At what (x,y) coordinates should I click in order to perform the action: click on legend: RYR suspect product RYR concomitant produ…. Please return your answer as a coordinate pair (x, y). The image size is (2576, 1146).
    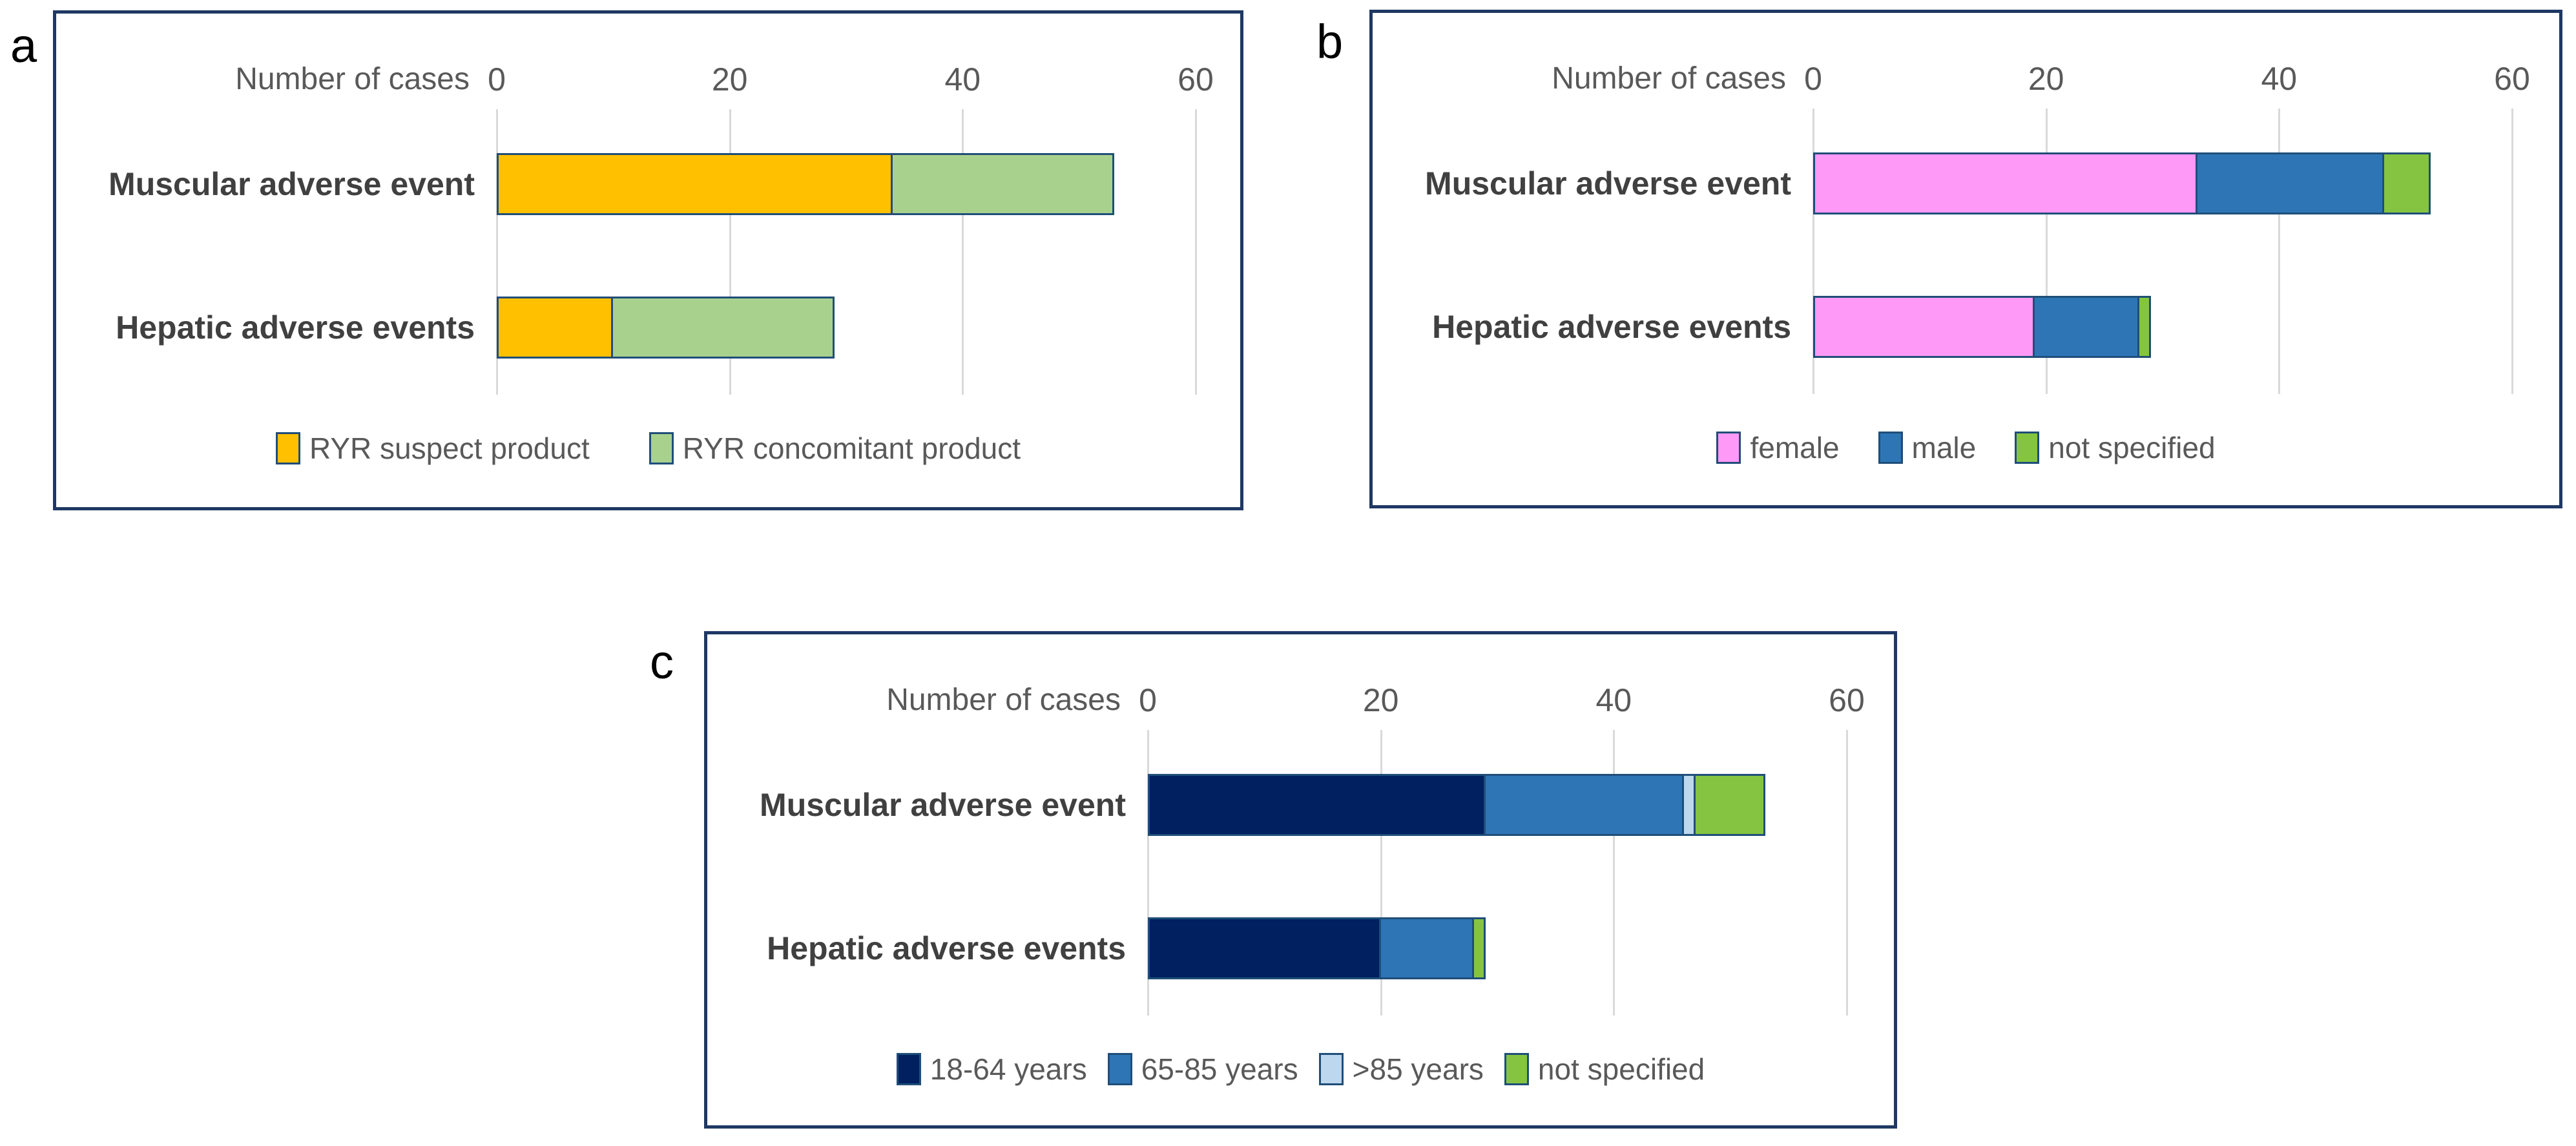
    Looking at the image, I should click on (648, 448).